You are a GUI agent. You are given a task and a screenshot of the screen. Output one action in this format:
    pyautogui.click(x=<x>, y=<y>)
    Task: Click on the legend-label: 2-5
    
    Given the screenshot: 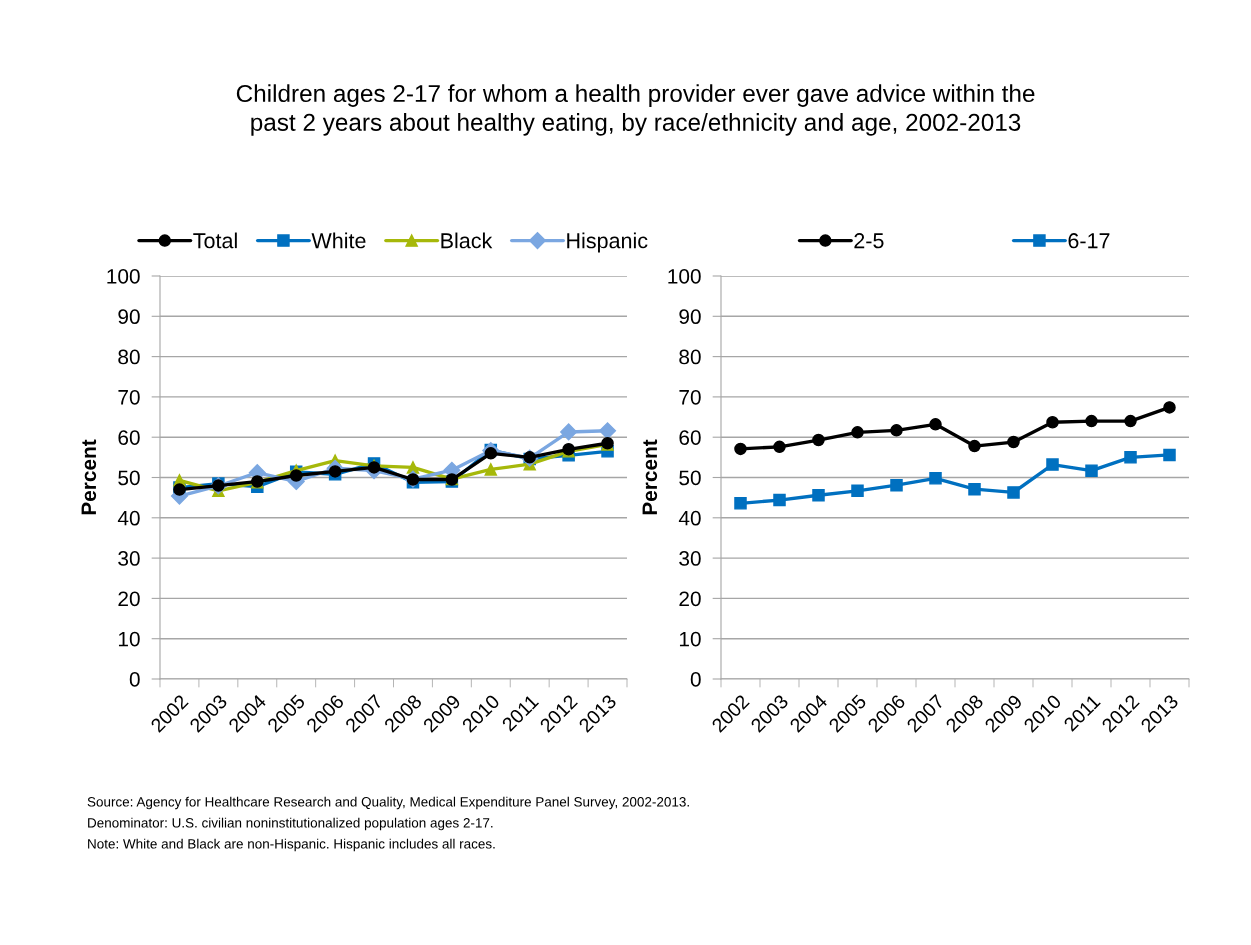 What is the action you would take?
    pyautogui.click(x=869, y=241)
    